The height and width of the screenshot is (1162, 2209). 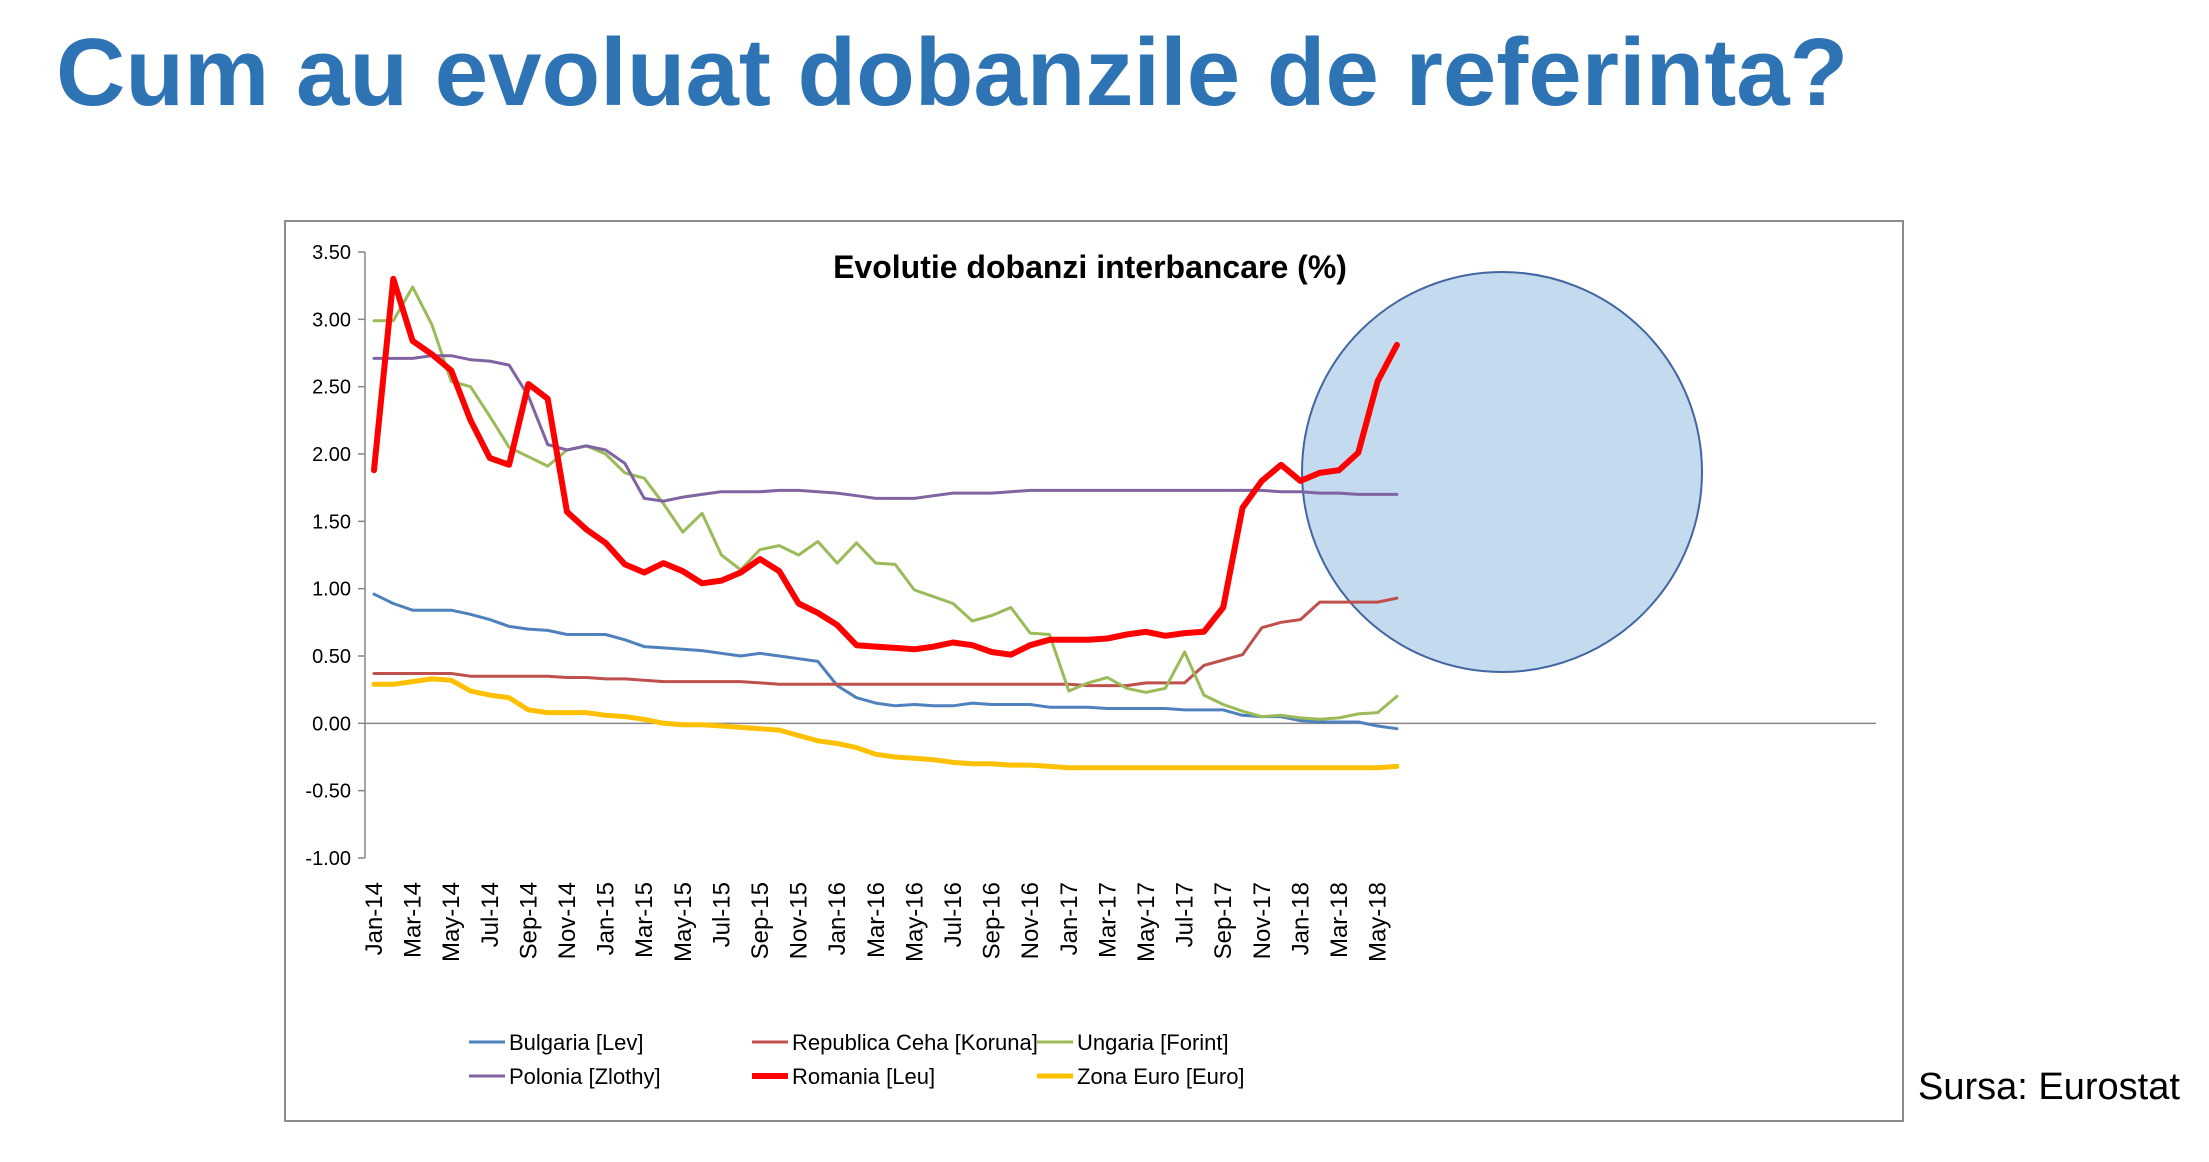 I want to click on series-line-polonia-zlothy, so click(x=885, y=428).